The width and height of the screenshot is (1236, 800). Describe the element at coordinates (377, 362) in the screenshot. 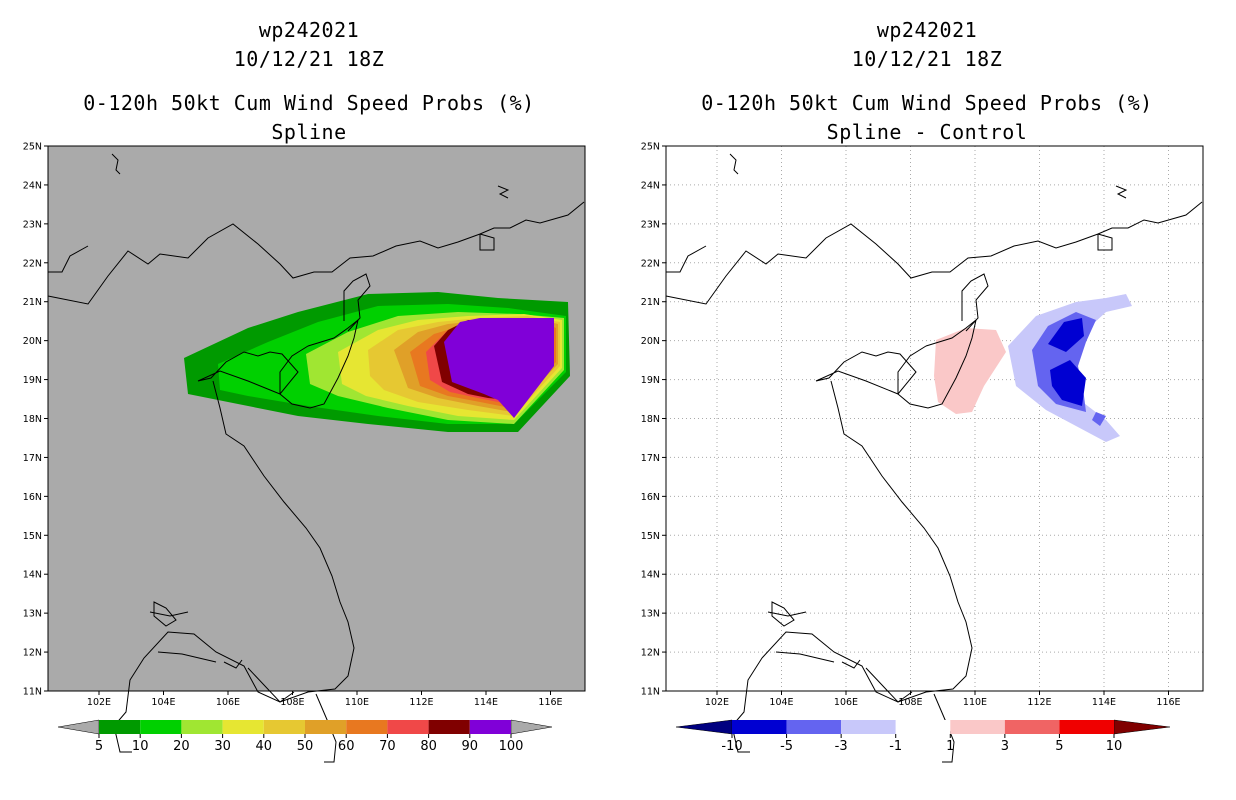

I see `probability-contours` at that location.